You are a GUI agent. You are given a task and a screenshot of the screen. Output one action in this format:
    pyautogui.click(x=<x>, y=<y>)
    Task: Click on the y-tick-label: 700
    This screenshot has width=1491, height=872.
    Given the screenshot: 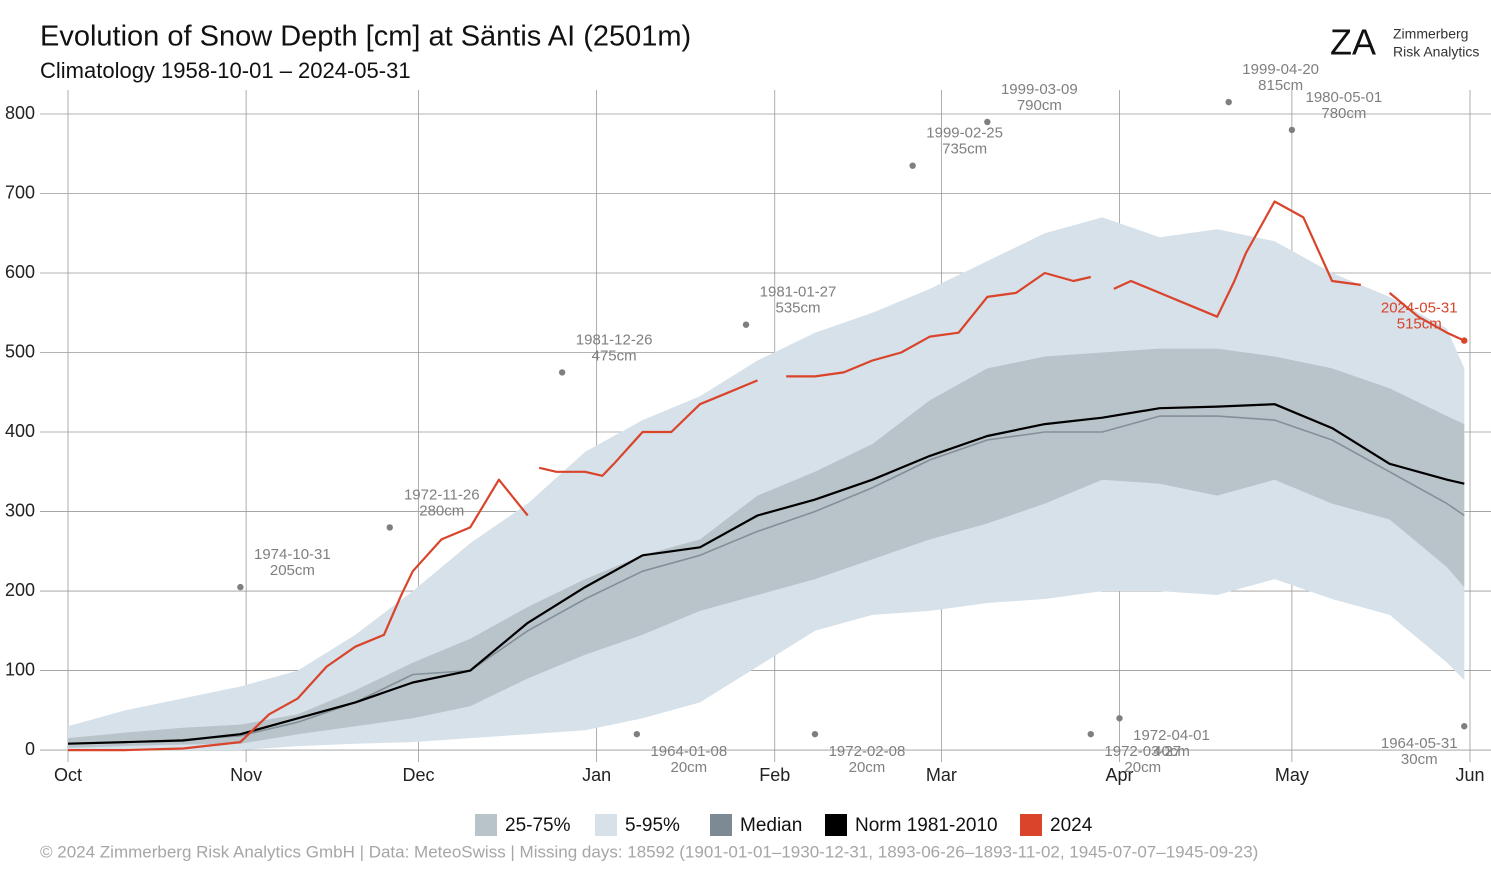 What is the action you would take?
    pyautogui.click(x=20, y=192)
    